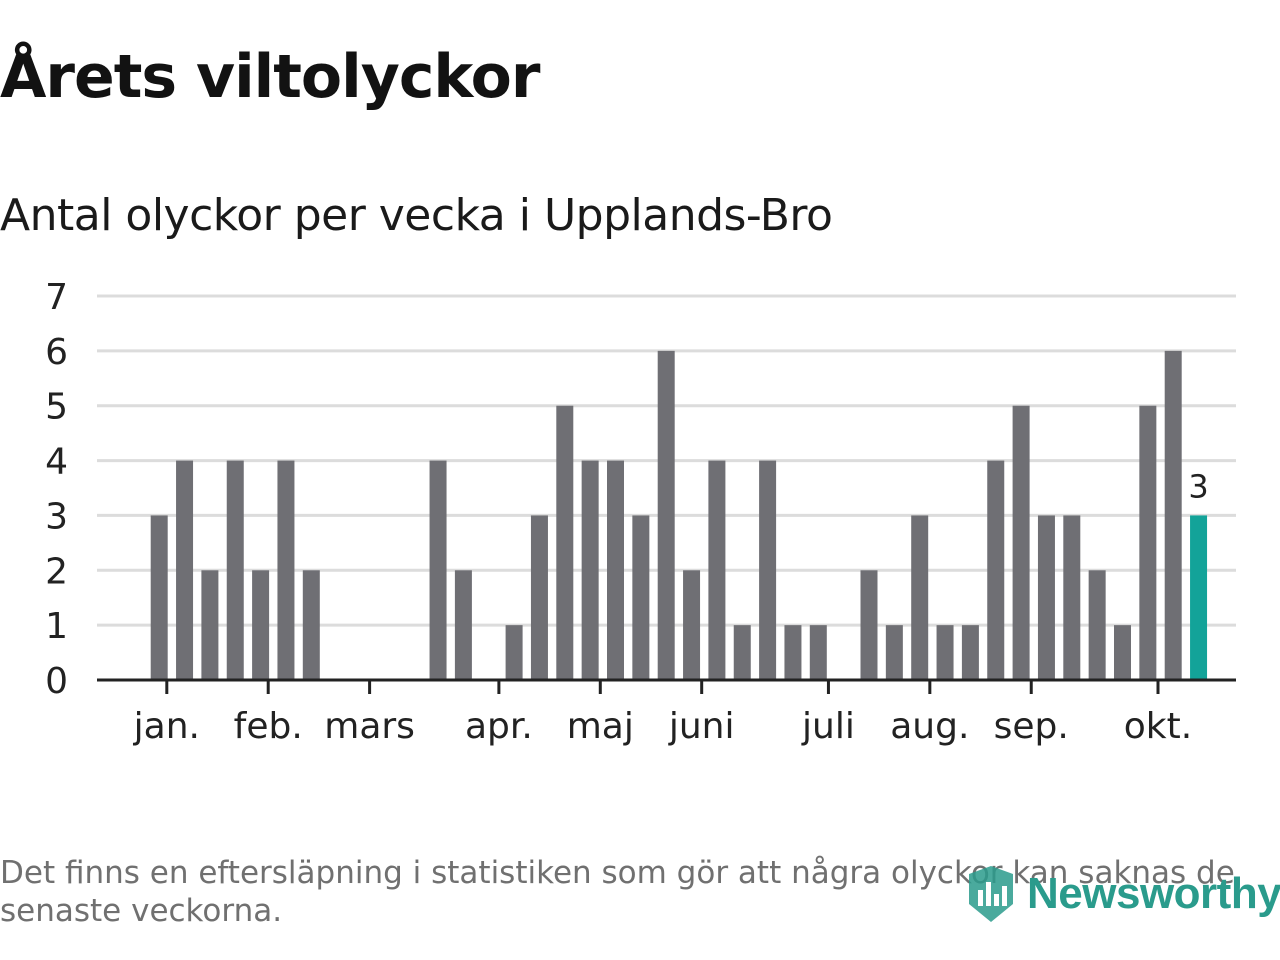 Image resolution: width=1280 pixels, height=960 pixels. Describe the element at coordinates (416, 215) in the screenshot. I see `chart-subtitle: Antal olyckor per vecka i Upplands-Bro` at that location.